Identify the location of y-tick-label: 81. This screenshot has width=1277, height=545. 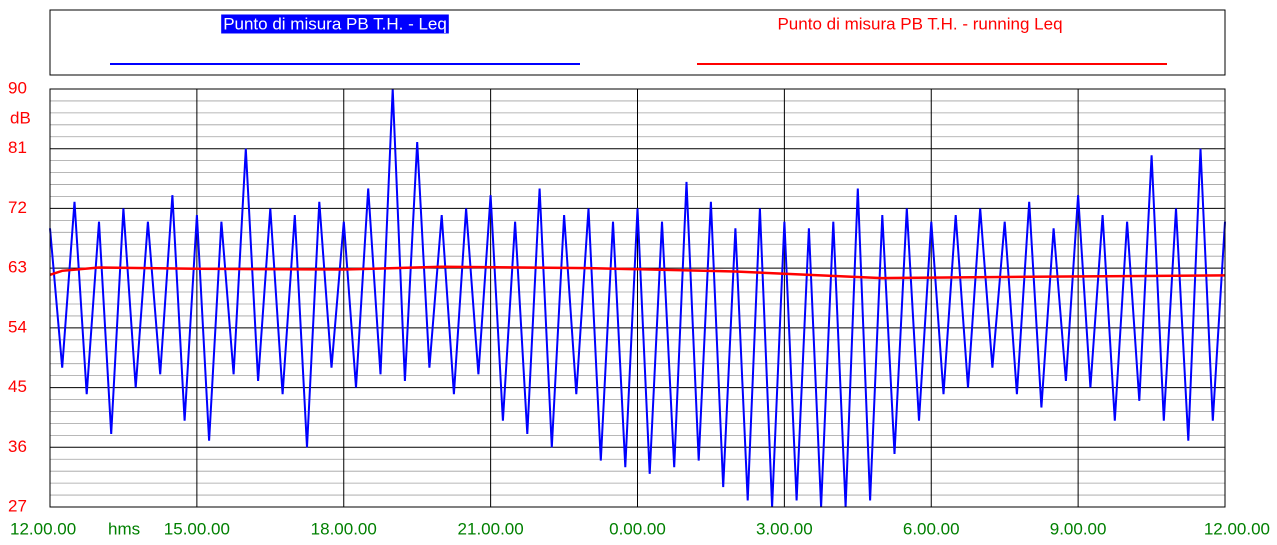
(17, 147).